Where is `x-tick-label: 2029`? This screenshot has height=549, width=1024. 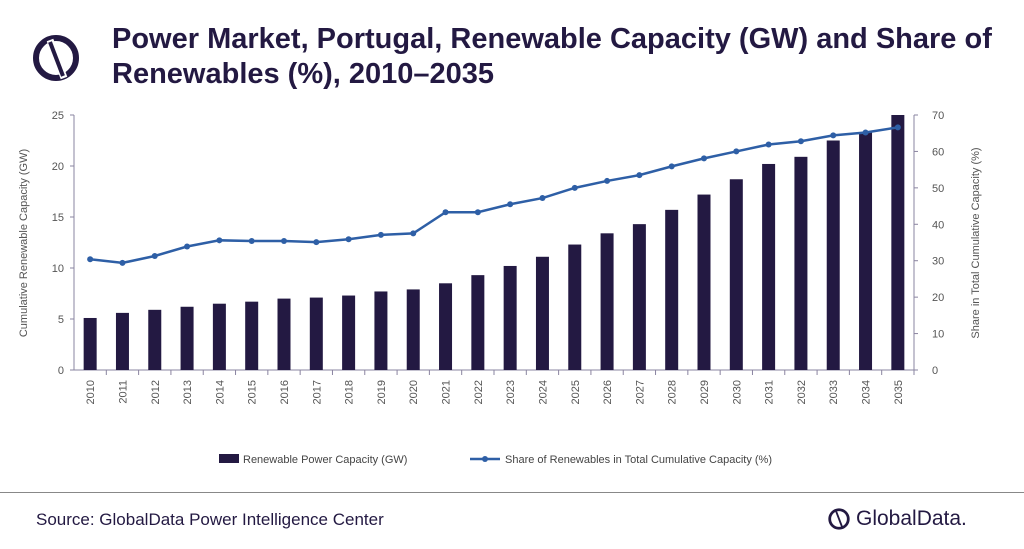 x-tick-label: 2029 is located at coordinates (705, 392).